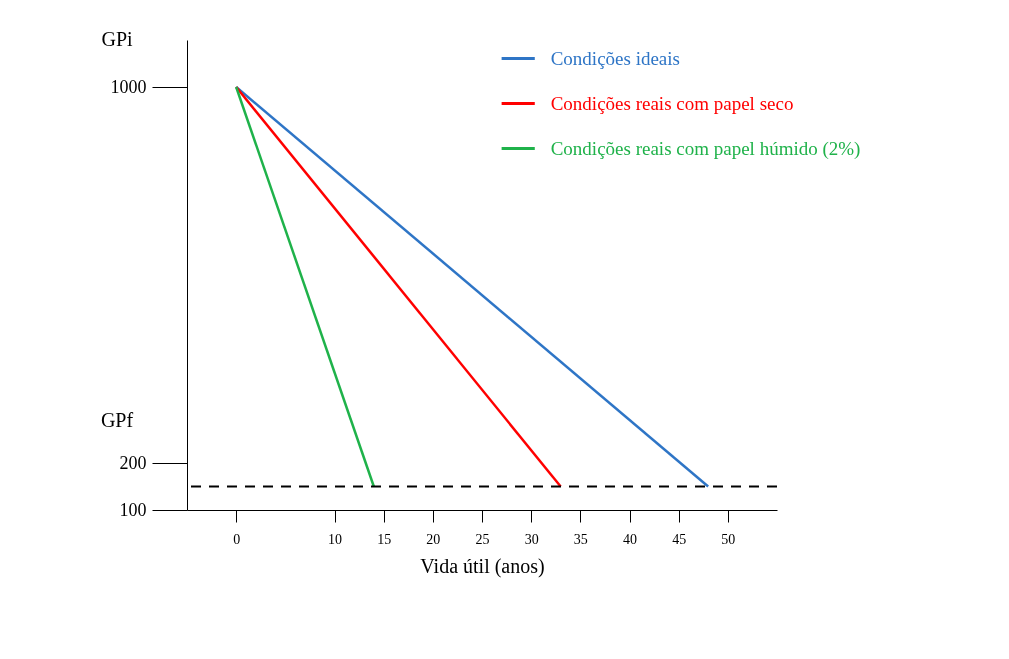 Image resolution: width=1009 pixels, height=659 pixels. What do you see at coordinates (482, 566) in the screenshot?
I see `x-axis-title: Vida útil (anos)` at bounding box center [482, 566].